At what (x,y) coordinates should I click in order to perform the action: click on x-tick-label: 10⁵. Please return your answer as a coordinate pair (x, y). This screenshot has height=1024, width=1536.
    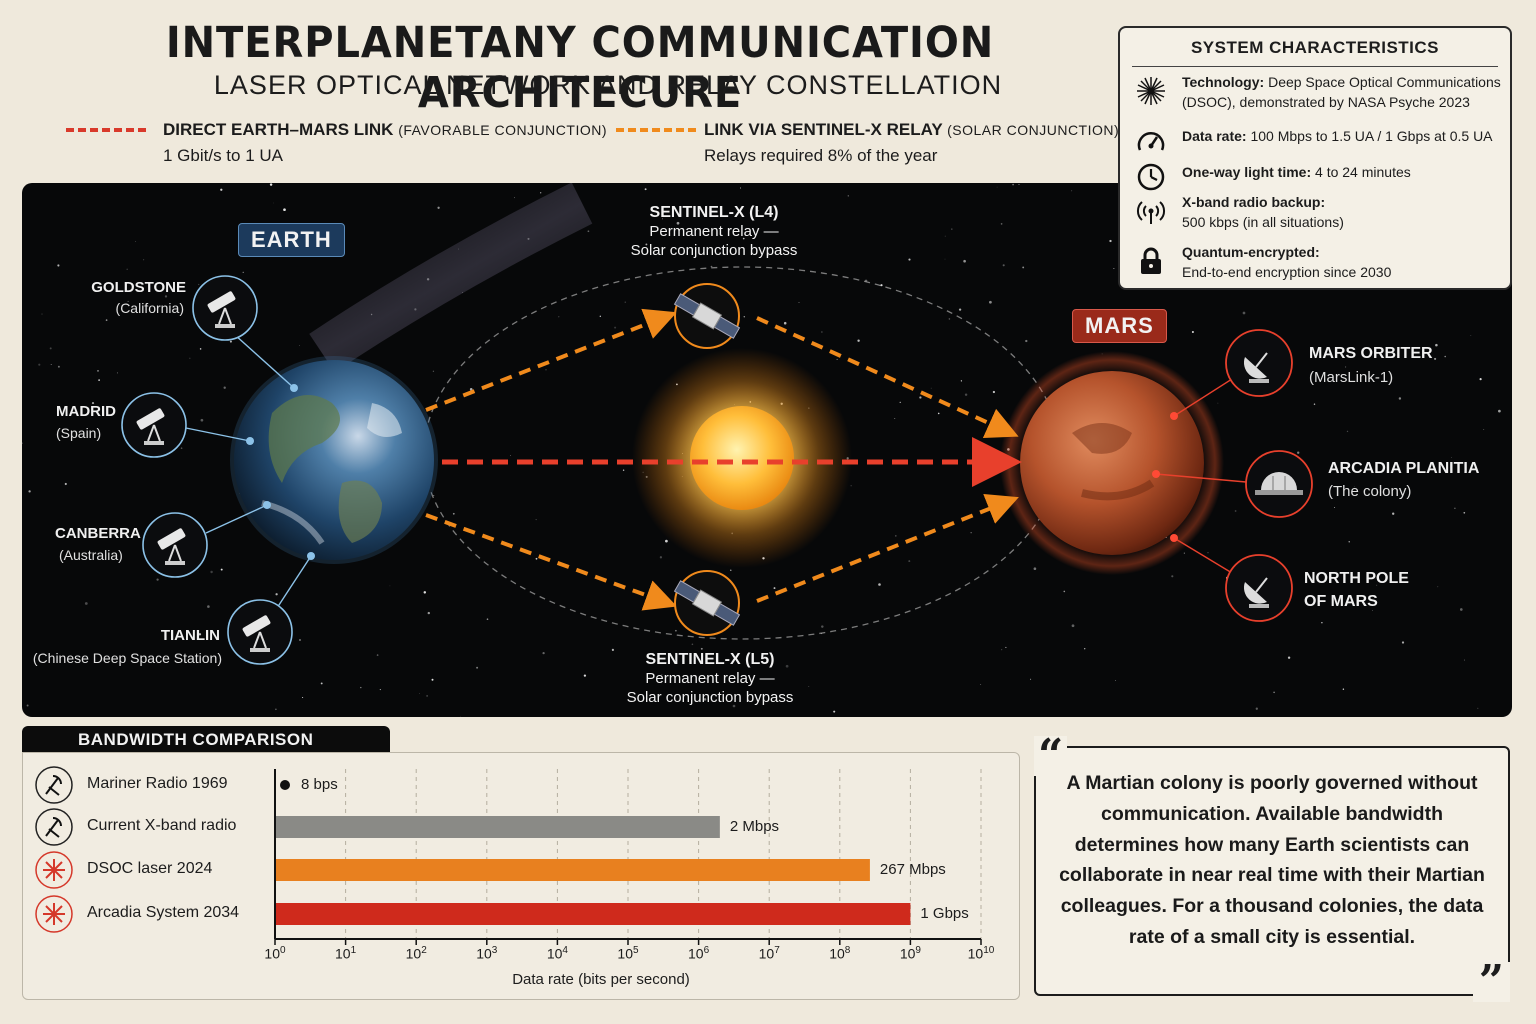
    Looking at the image, I should click on (628, 953).